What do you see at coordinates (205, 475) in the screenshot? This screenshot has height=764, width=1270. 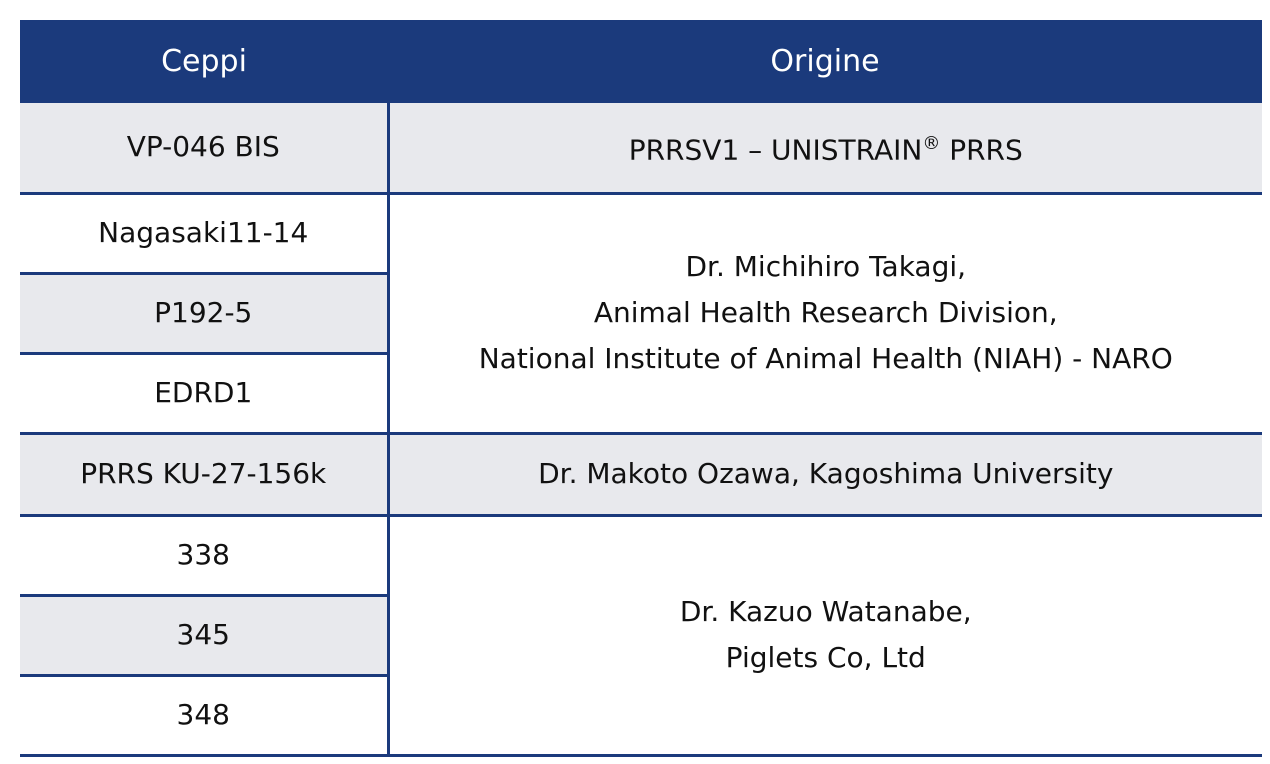 I see `strain-cell: PRRS KU-27-156k` at bounding box center [205, 475].